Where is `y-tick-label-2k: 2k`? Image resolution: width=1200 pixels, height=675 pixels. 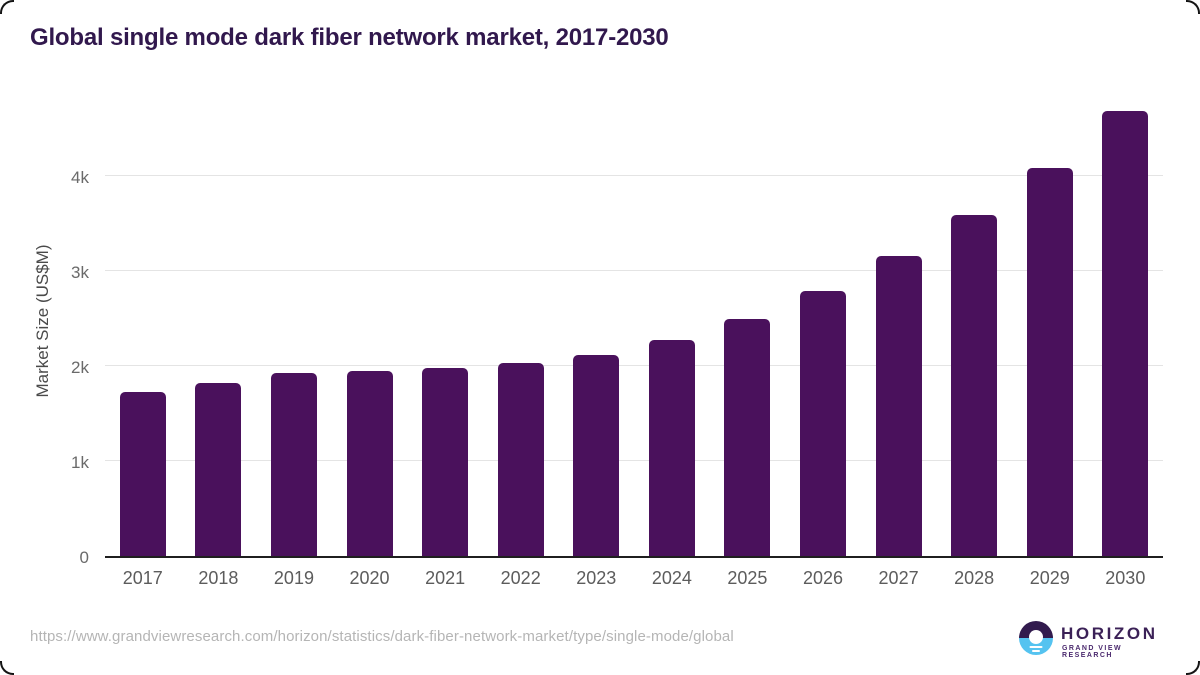 y-tick-label-2k: 2k is located at coordinates (80, 368).